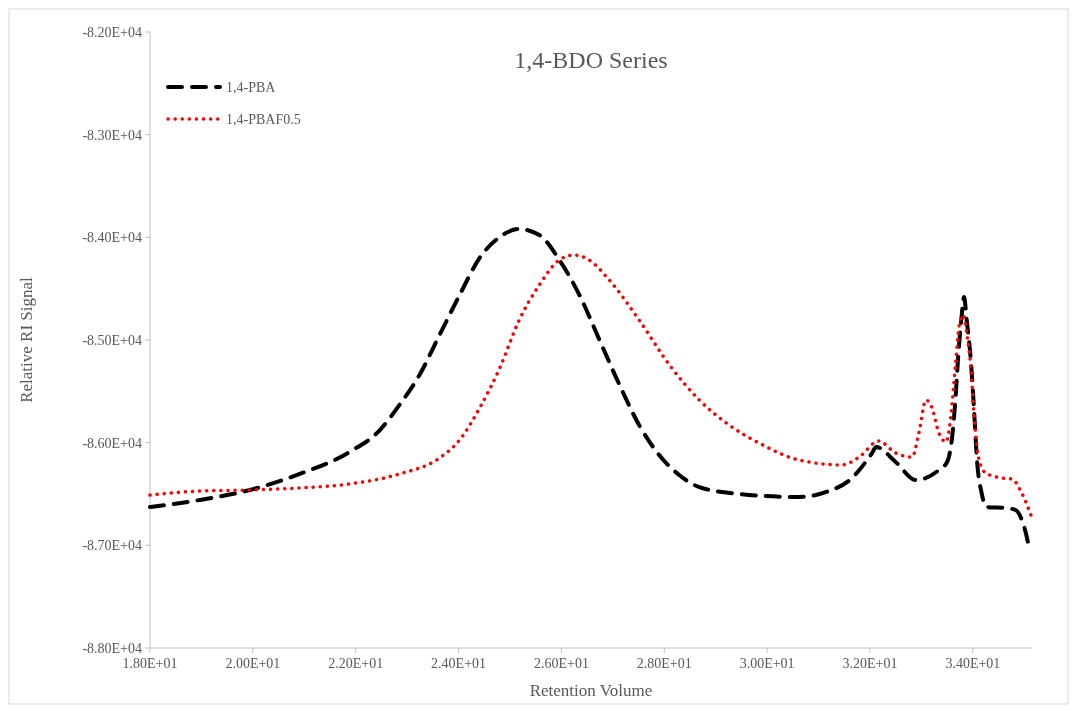 The width and height of the screenshot is (1077, 713). I want to click on y-tick-label: -8.80E+04, so click(112, 648).